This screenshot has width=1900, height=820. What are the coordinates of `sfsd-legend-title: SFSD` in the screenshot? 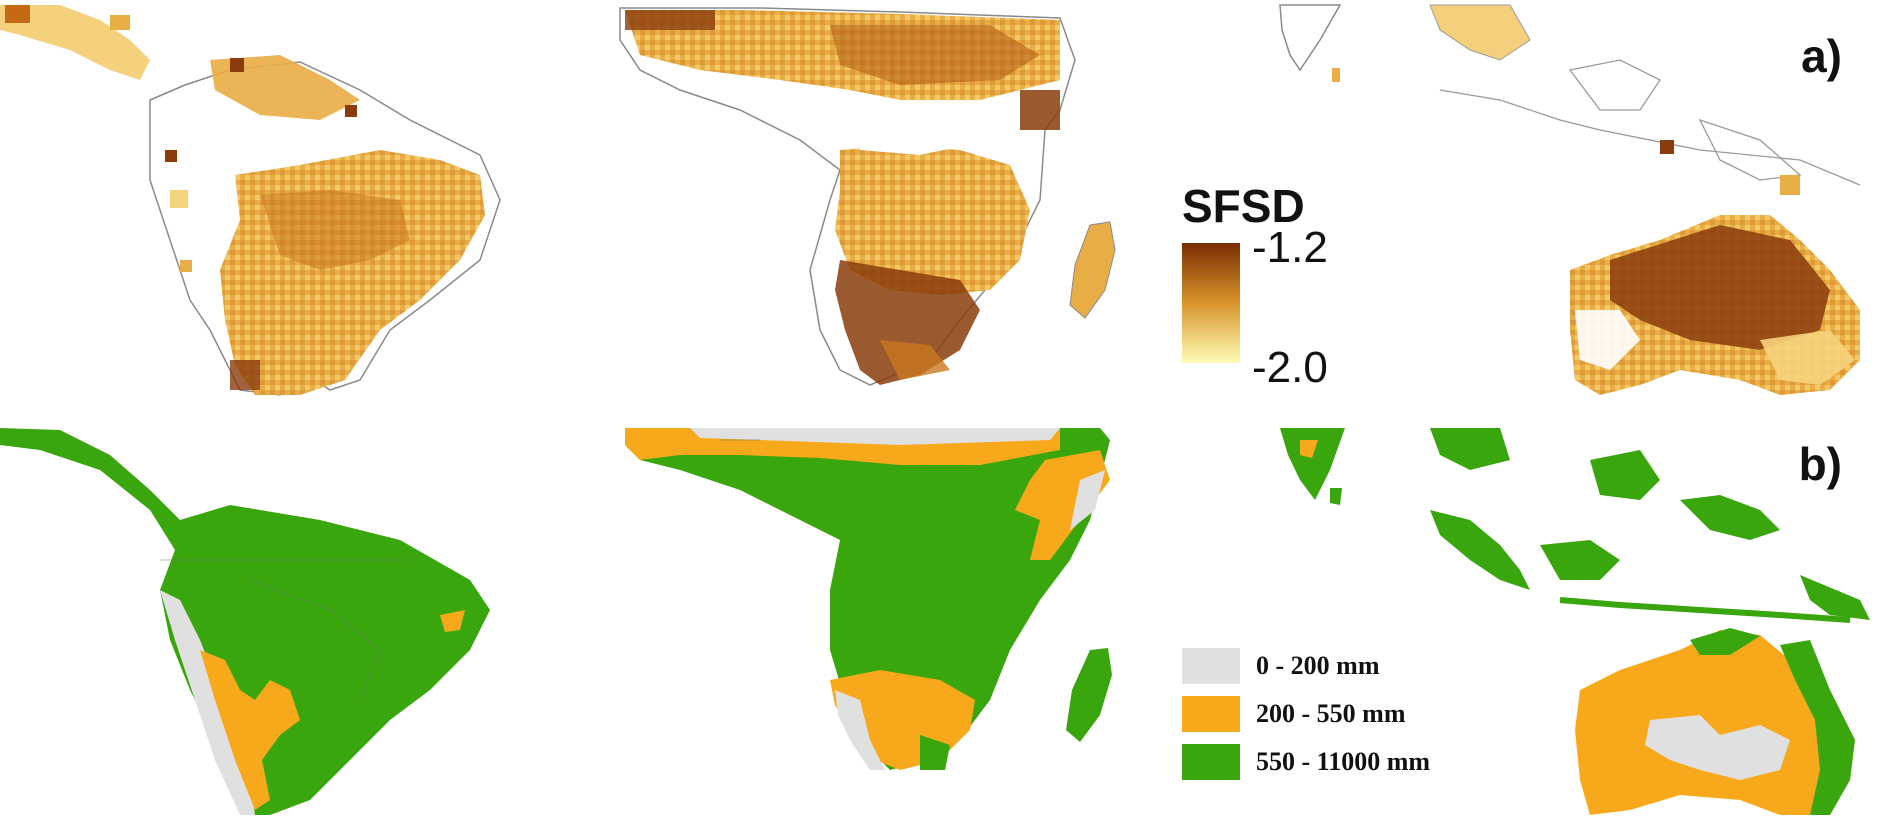 It's located at (1243, 206).